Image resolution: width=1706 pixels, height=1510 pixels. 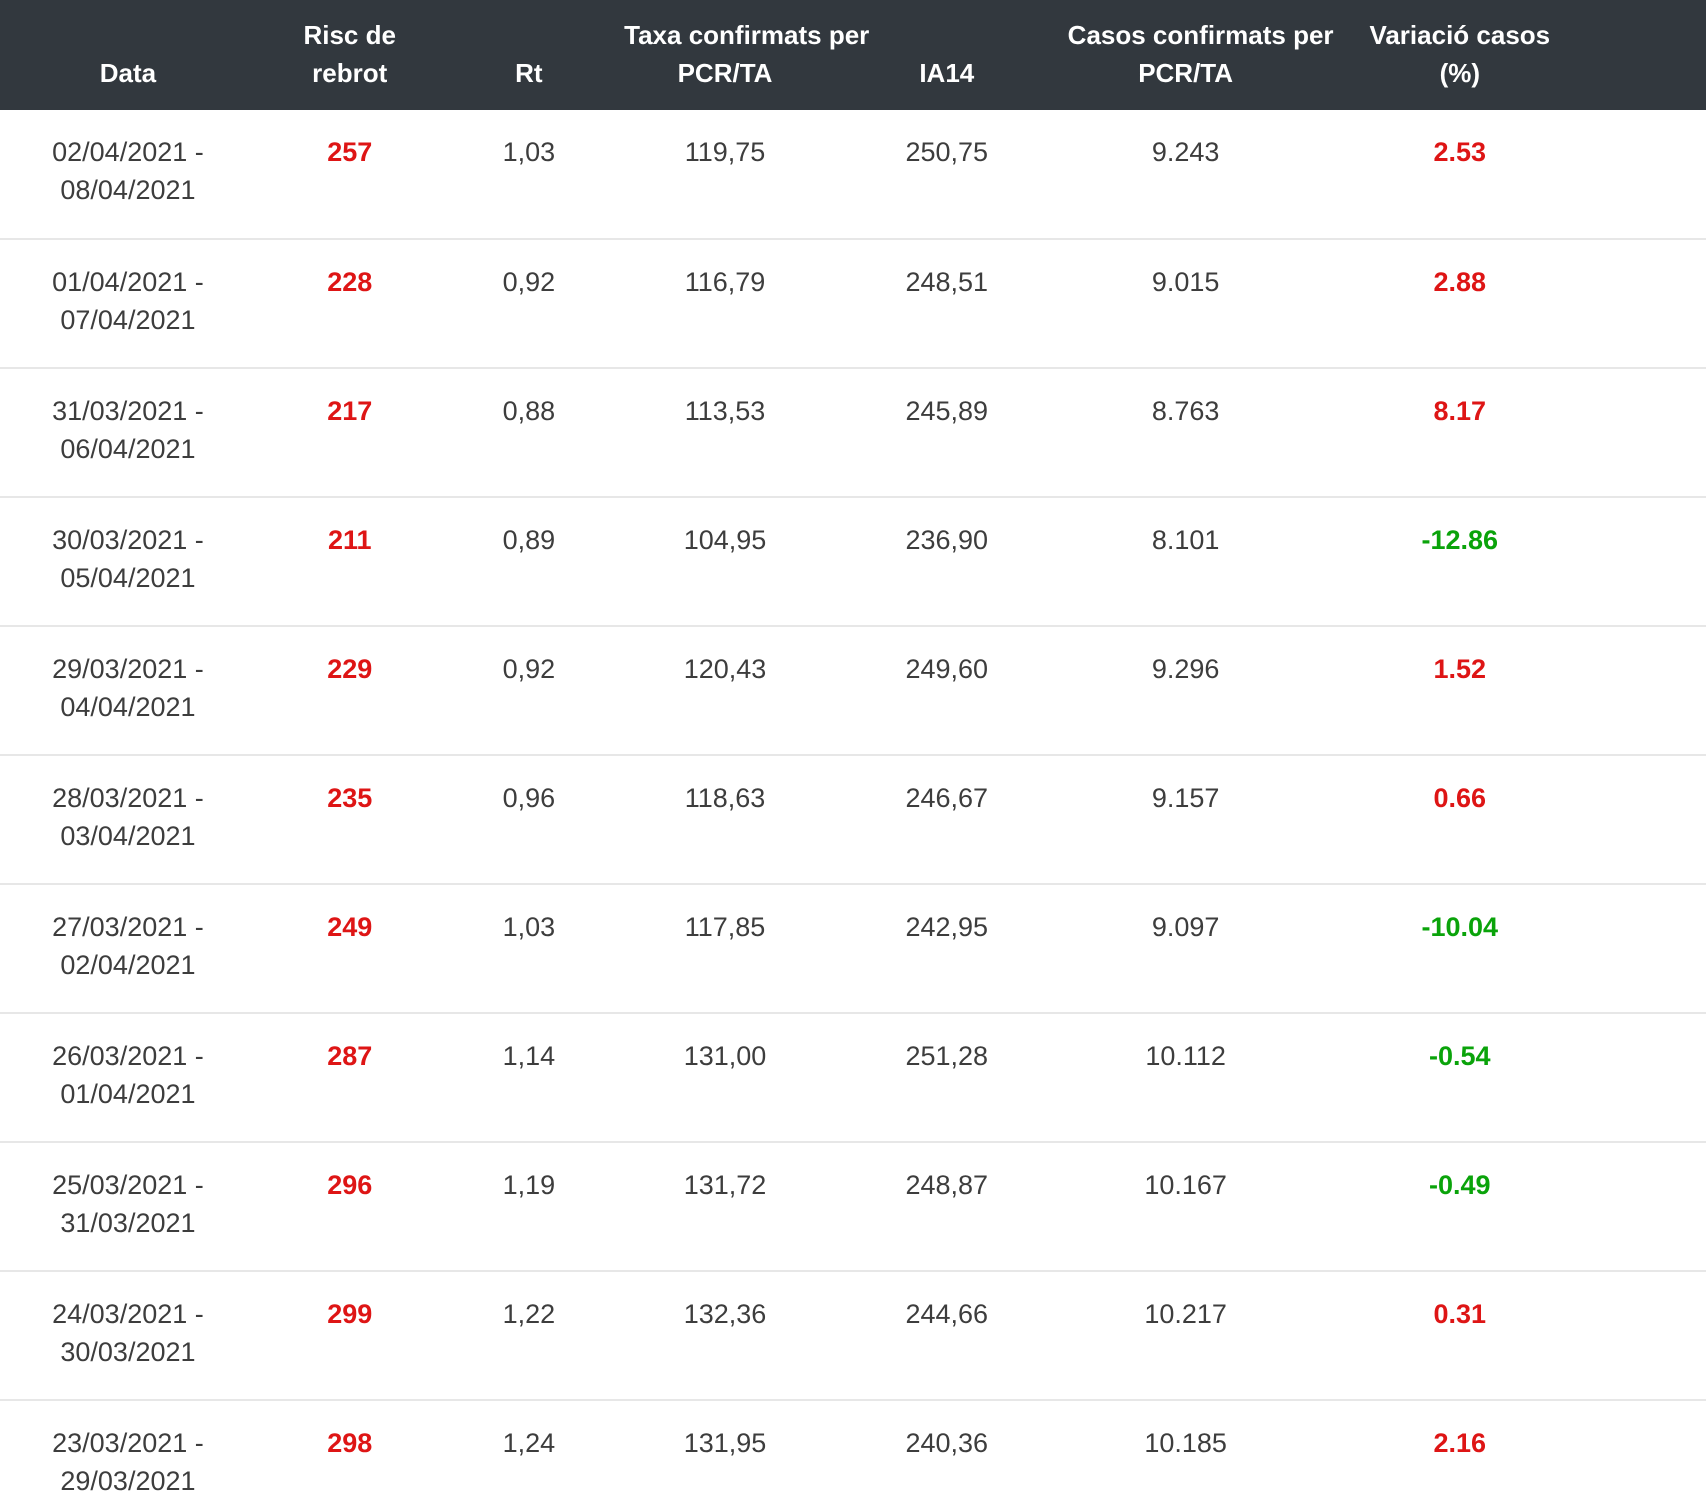 I want to click on date-end: 04/04/2021, so click(x=128, y=707).